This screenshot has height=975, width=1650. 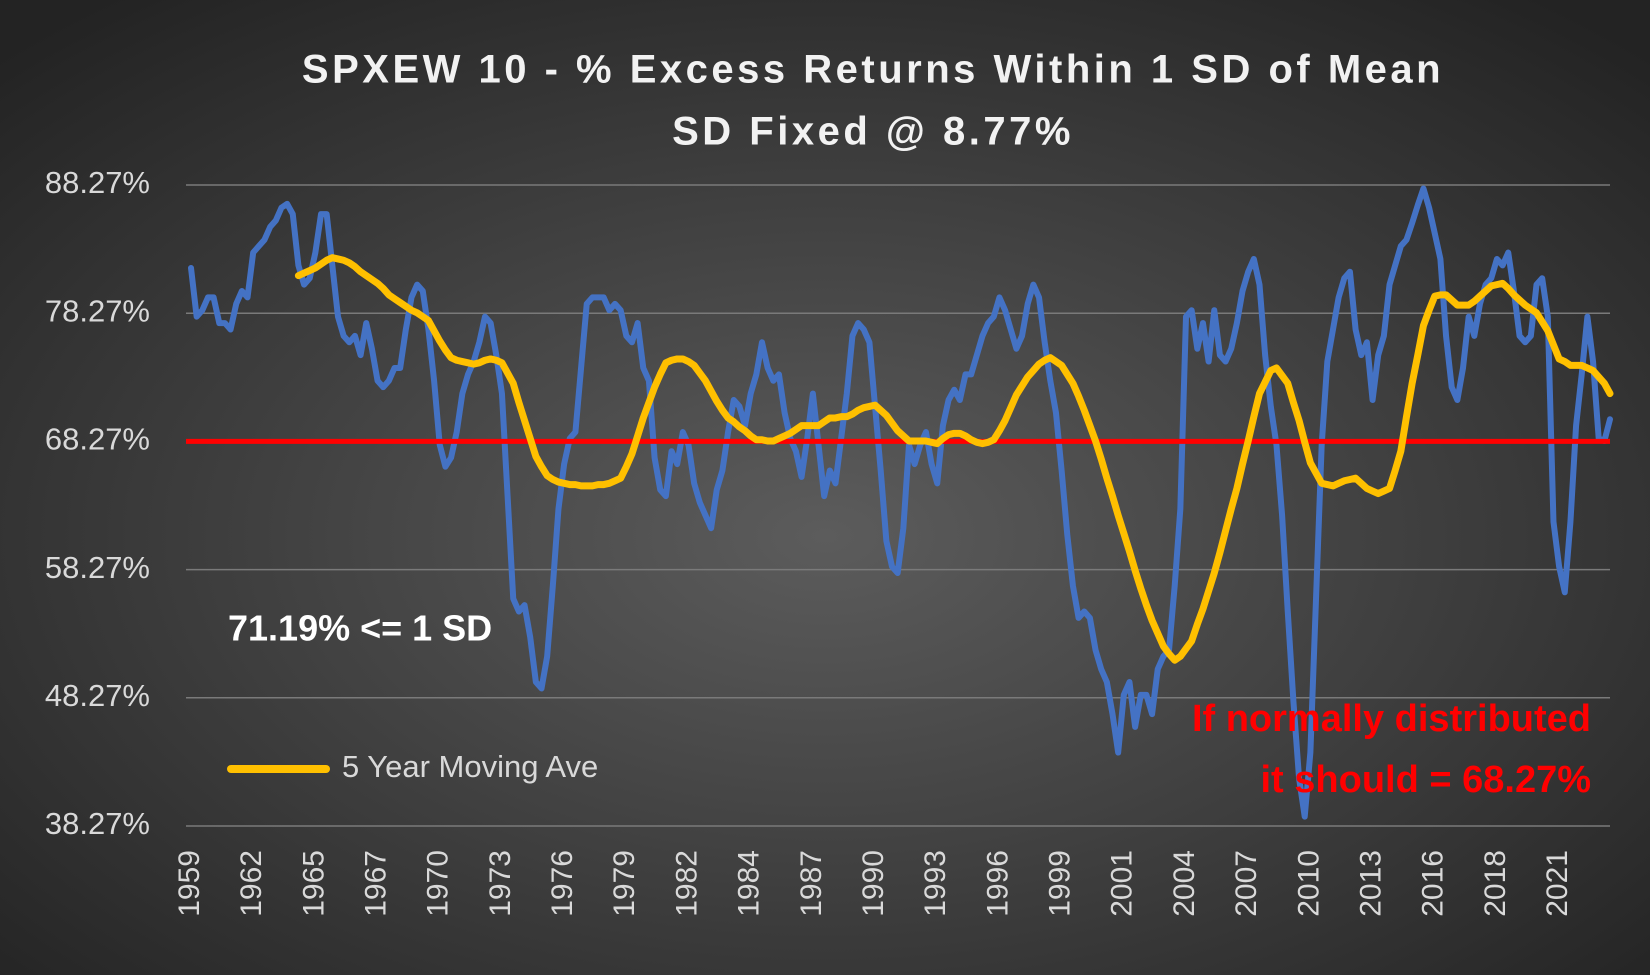 What do you see at coordinates (686, 883) in the screenshot?
I see `x-tick-label: 1982` at bounding box center [686, 883].